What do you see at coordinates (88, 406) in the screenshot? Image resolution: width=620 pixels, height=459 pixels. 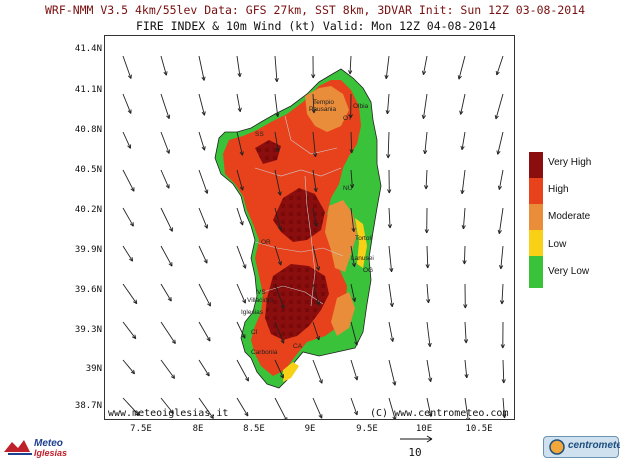 I see `lat-label: 38.7N` at bounding box center [88, 406].